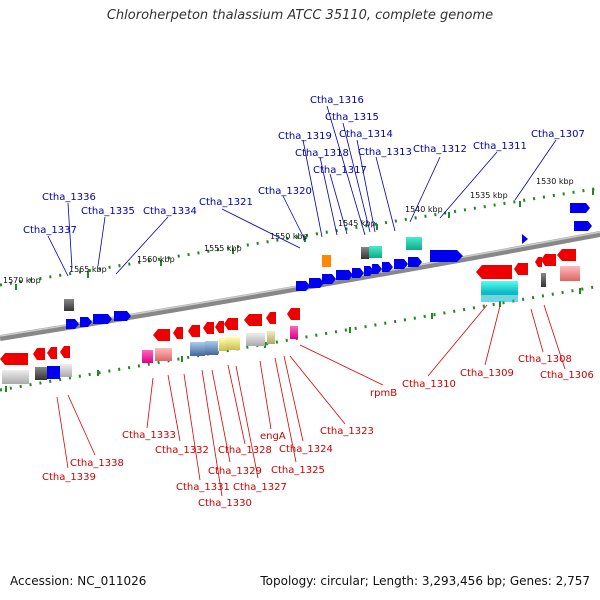  What do you see at coordinates (88, 269) in the screenshot?
I see `kbp-1565: 1565 kbp` at bounding box center [88, 269].